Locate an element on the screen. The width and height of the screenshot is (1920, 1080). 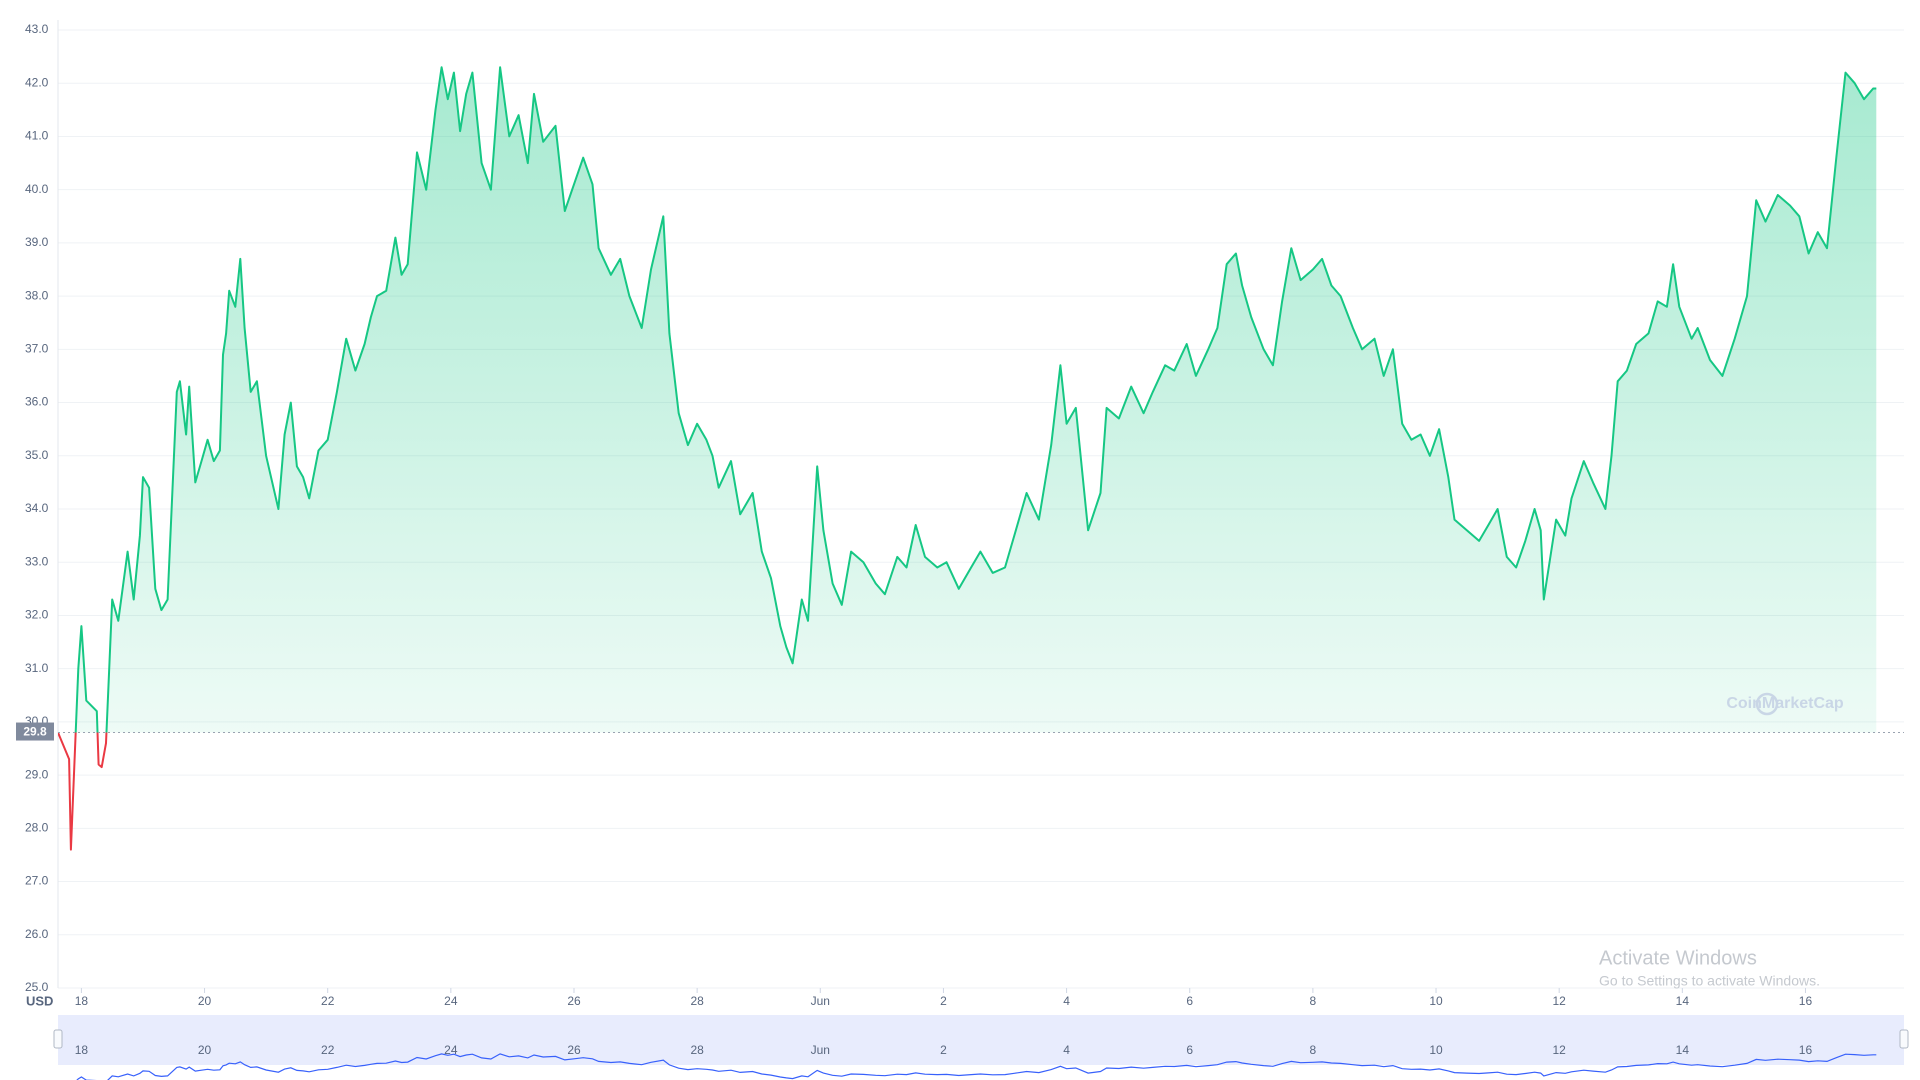
navigator-tick-label: 16 is located at coordinates (1806, 1050).